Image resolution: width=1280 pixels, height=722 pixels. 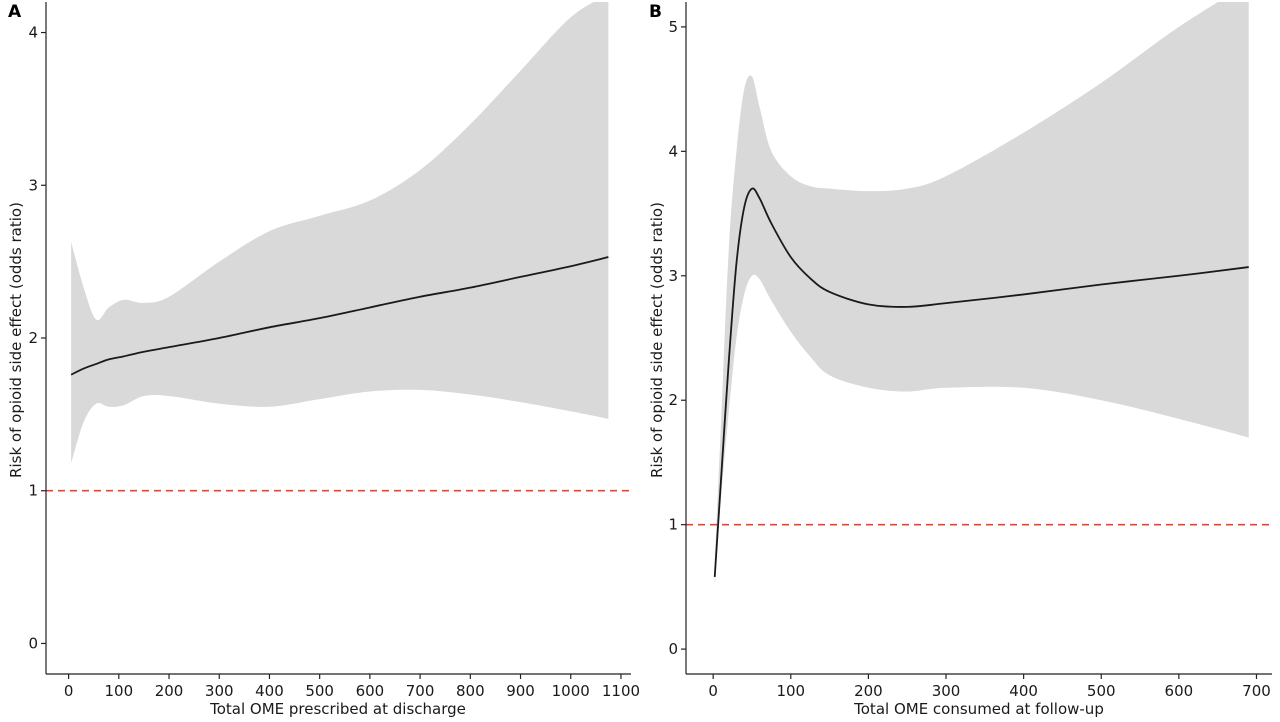 I want to click on panel-a-x-tick-label: 300, so click(x=219, y=691).